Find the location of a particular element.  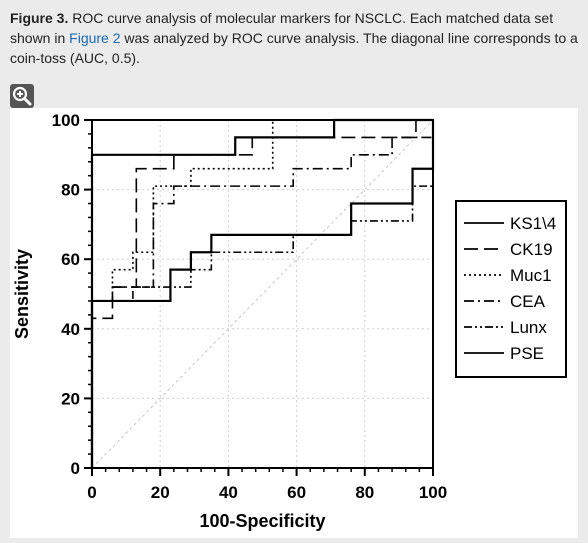

x-tick-label: 60 is located at coordinates (296, 492).